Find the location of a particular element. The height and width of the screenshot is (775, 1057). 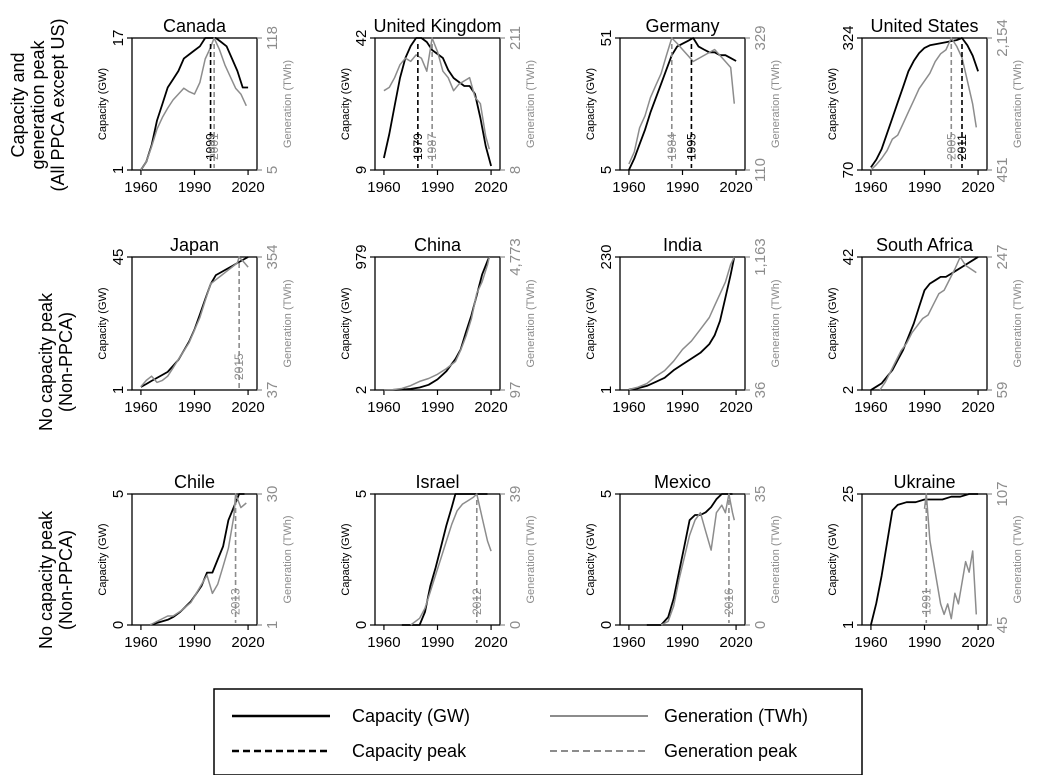

y2-tick-label: 5 is located at coordinates (272, 170).